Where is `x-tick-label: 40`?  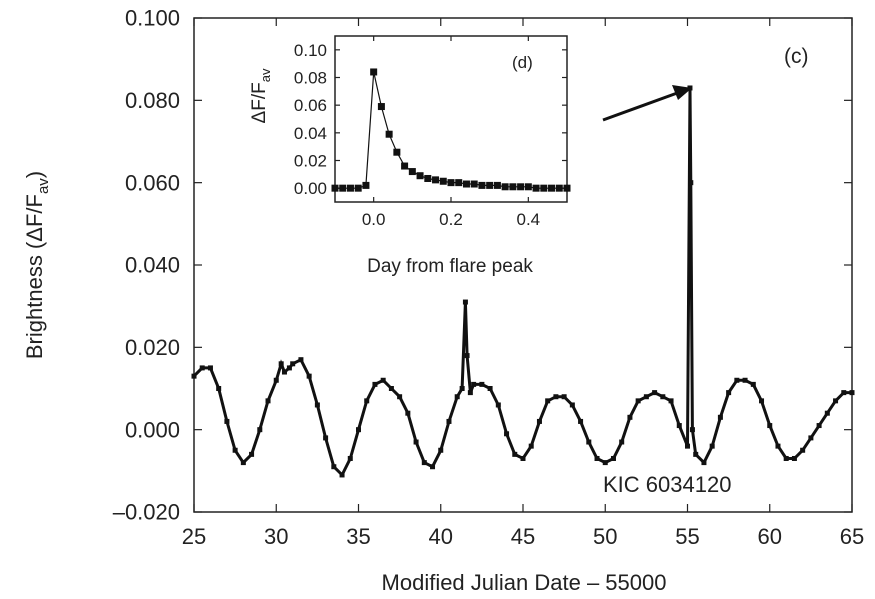
x-tick-label: 40 is located at coordinates (441, 536).